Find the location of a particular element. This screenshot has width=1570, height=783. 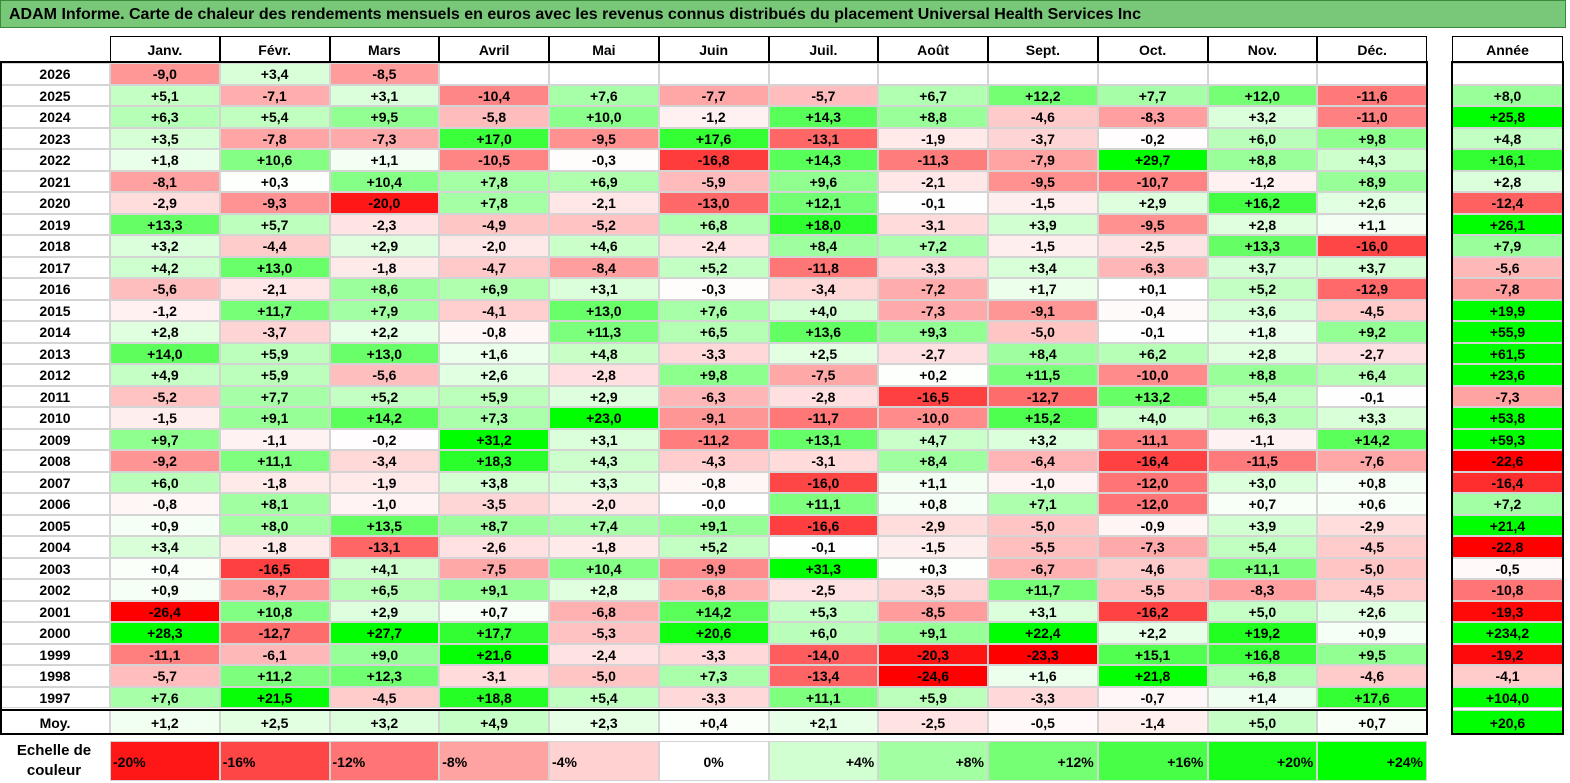

year-label: 2017 is located at coordinates (55, 267).